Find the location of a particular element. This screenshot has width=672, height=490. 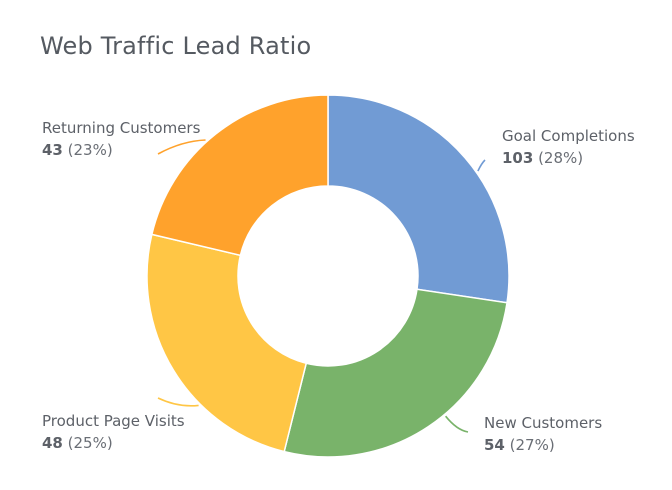

slice-new-customers is located at coordinates (395, 373).